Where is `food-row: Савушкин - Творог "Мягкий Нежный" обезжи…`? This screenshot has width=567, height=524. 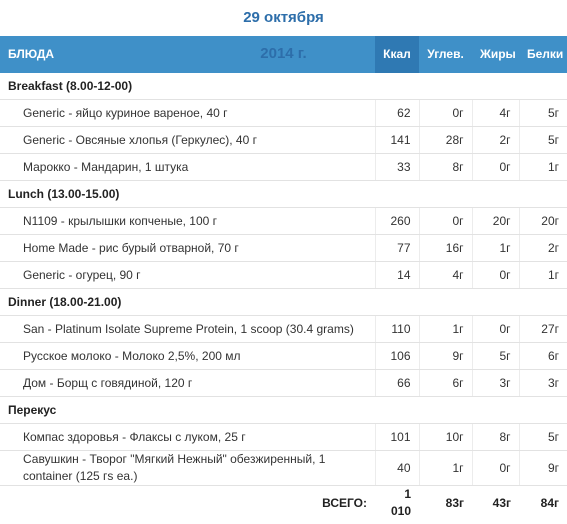
food-row: Савушкин - Творог "Мягкий Нежный" обезжи… is located at coordinates (283, 468).